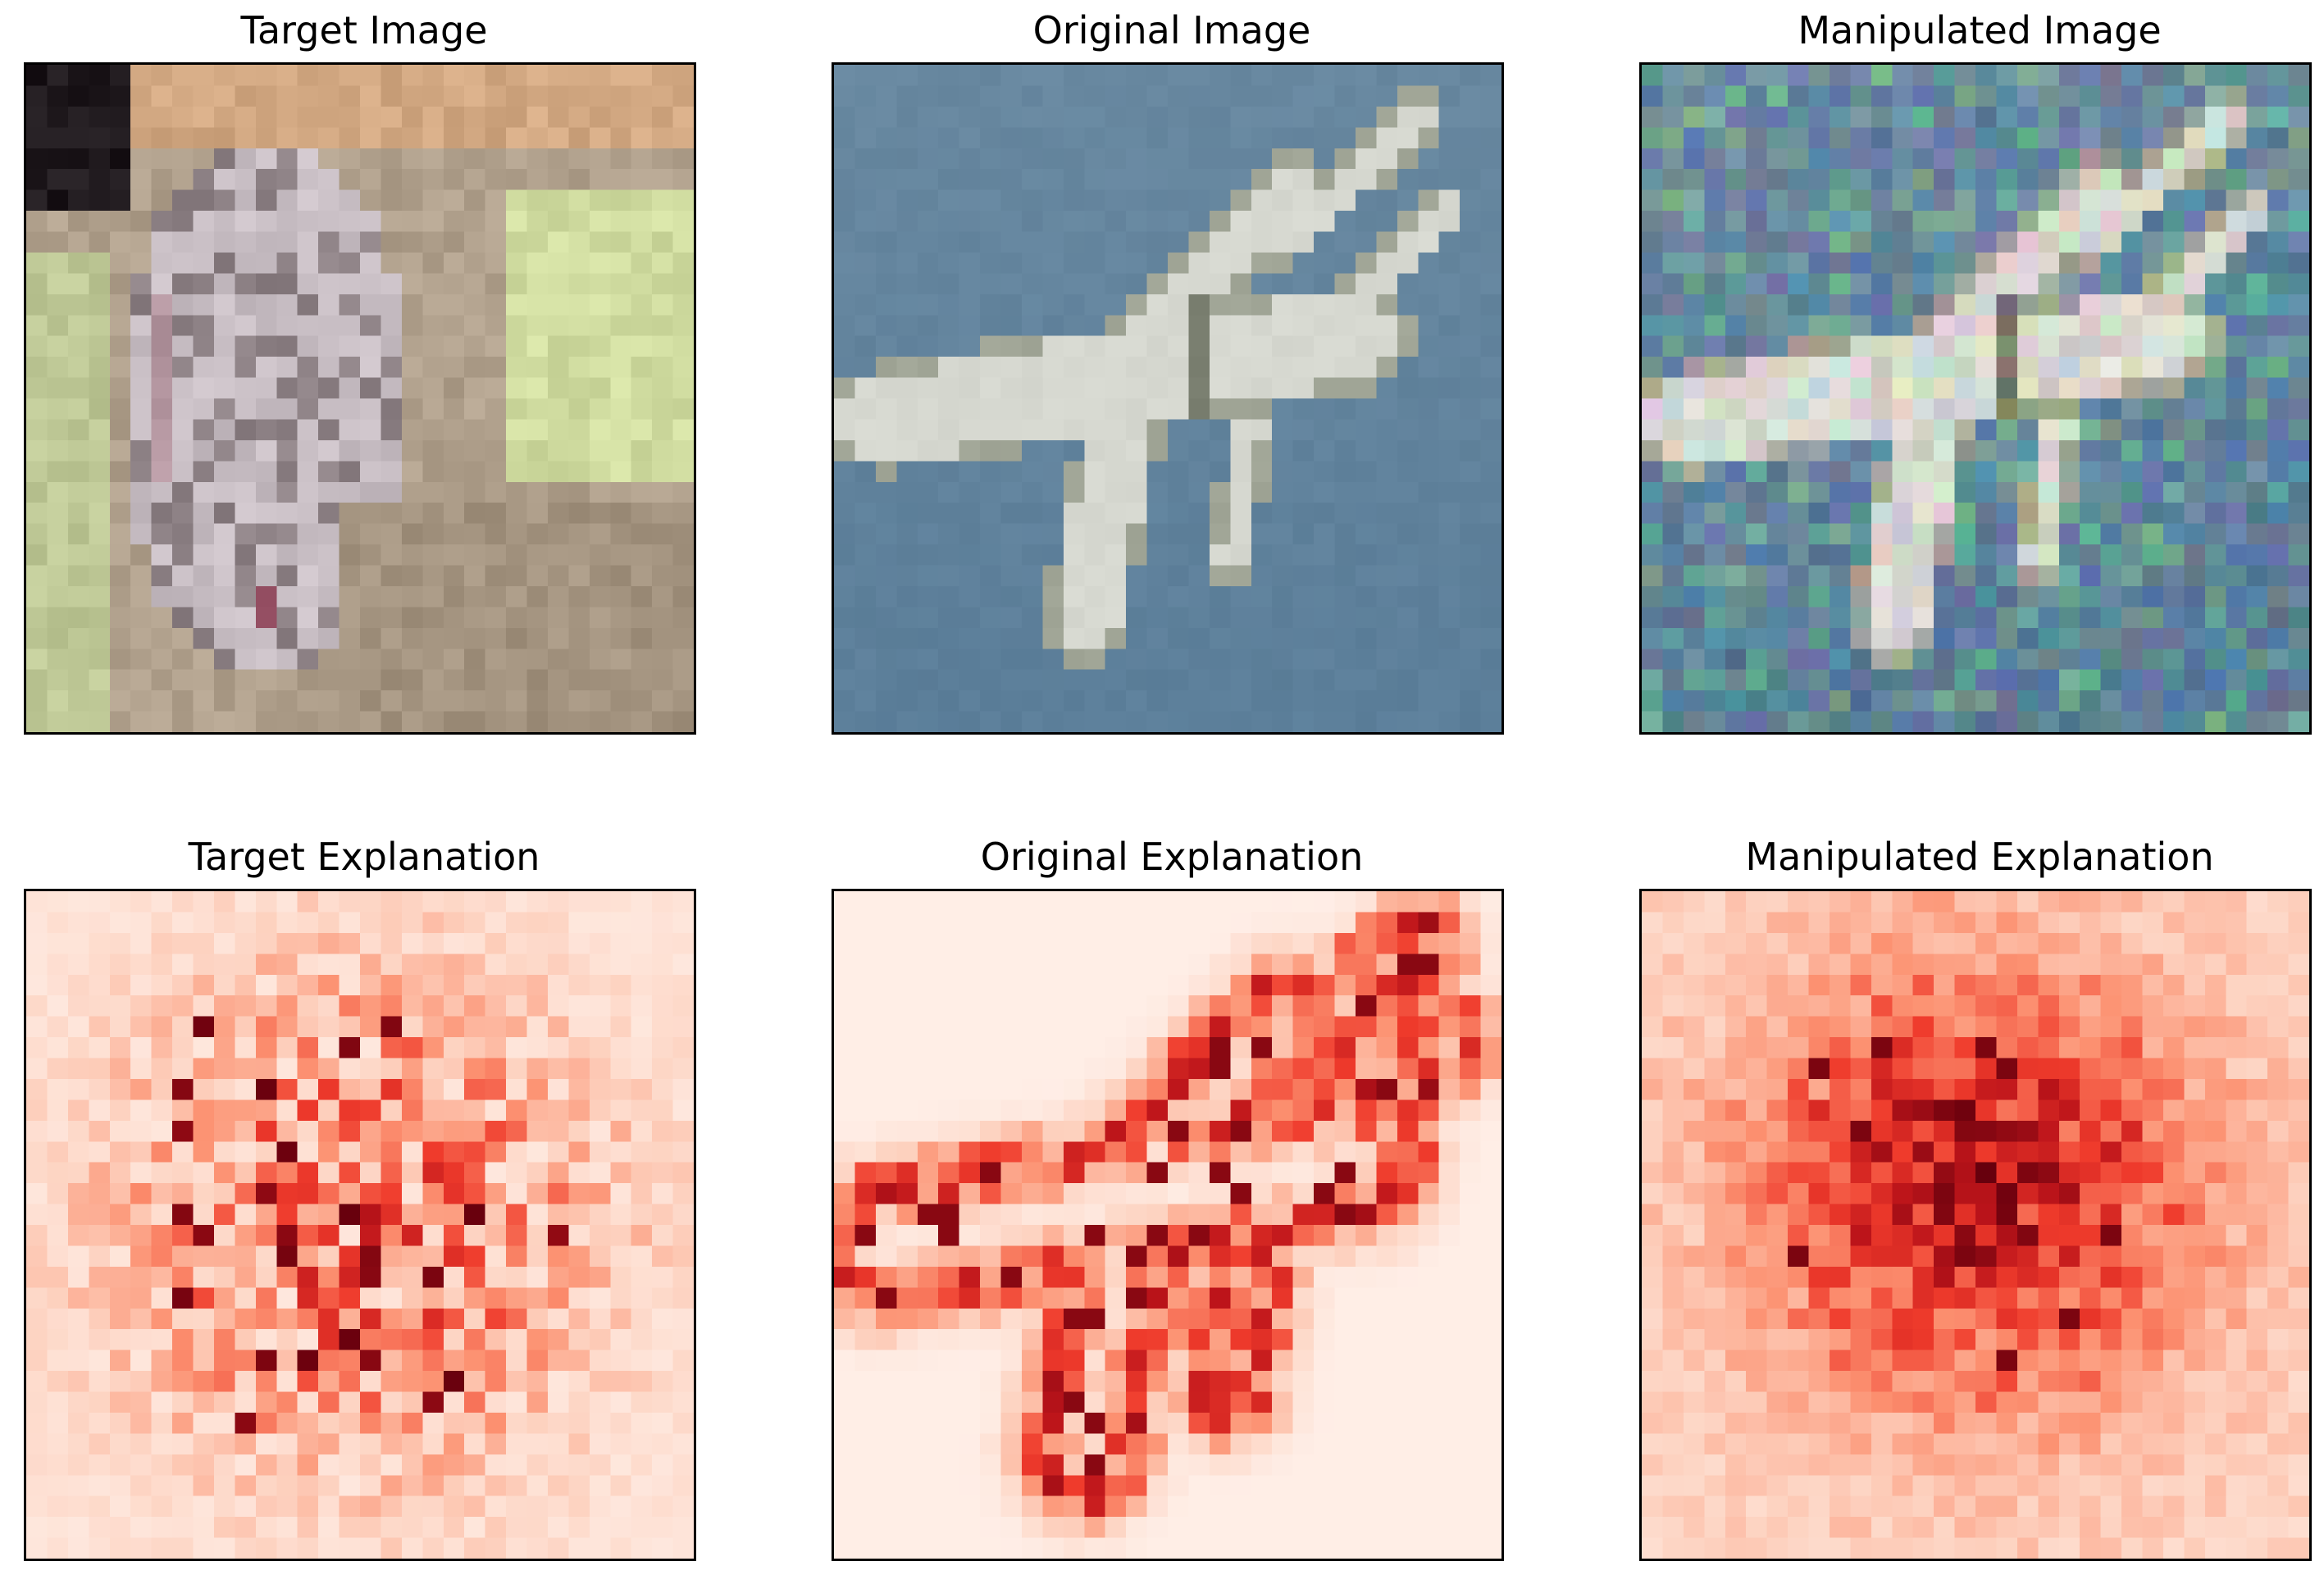 This screenshot has width=2324, height=1575. Describe the element at coordinates (364, 857) in the screenshot. I see `panel-title-target-explanation: Target Explanation` at that location.